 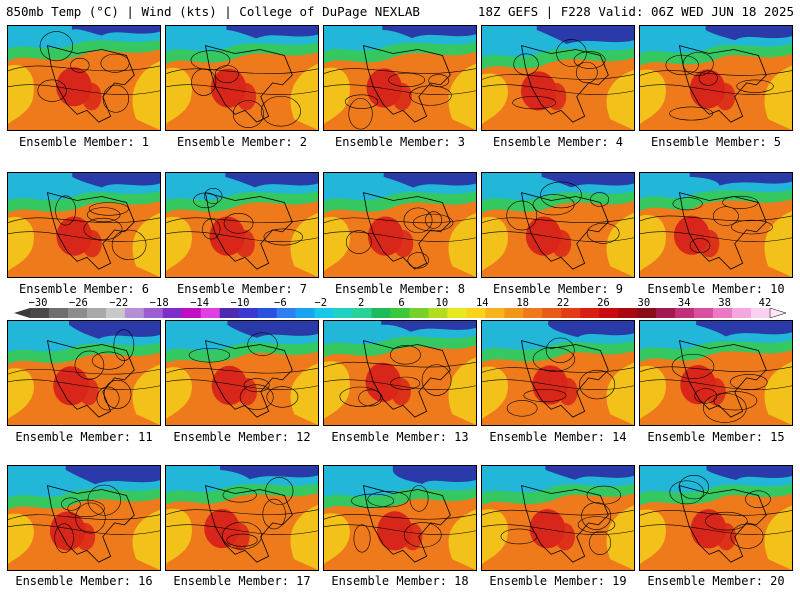 What do you see at coordinates (242, 581) in the screenshot?
I see `ensemble-member-label: Ensemble Member: 17` at bounding box center [242, 581].